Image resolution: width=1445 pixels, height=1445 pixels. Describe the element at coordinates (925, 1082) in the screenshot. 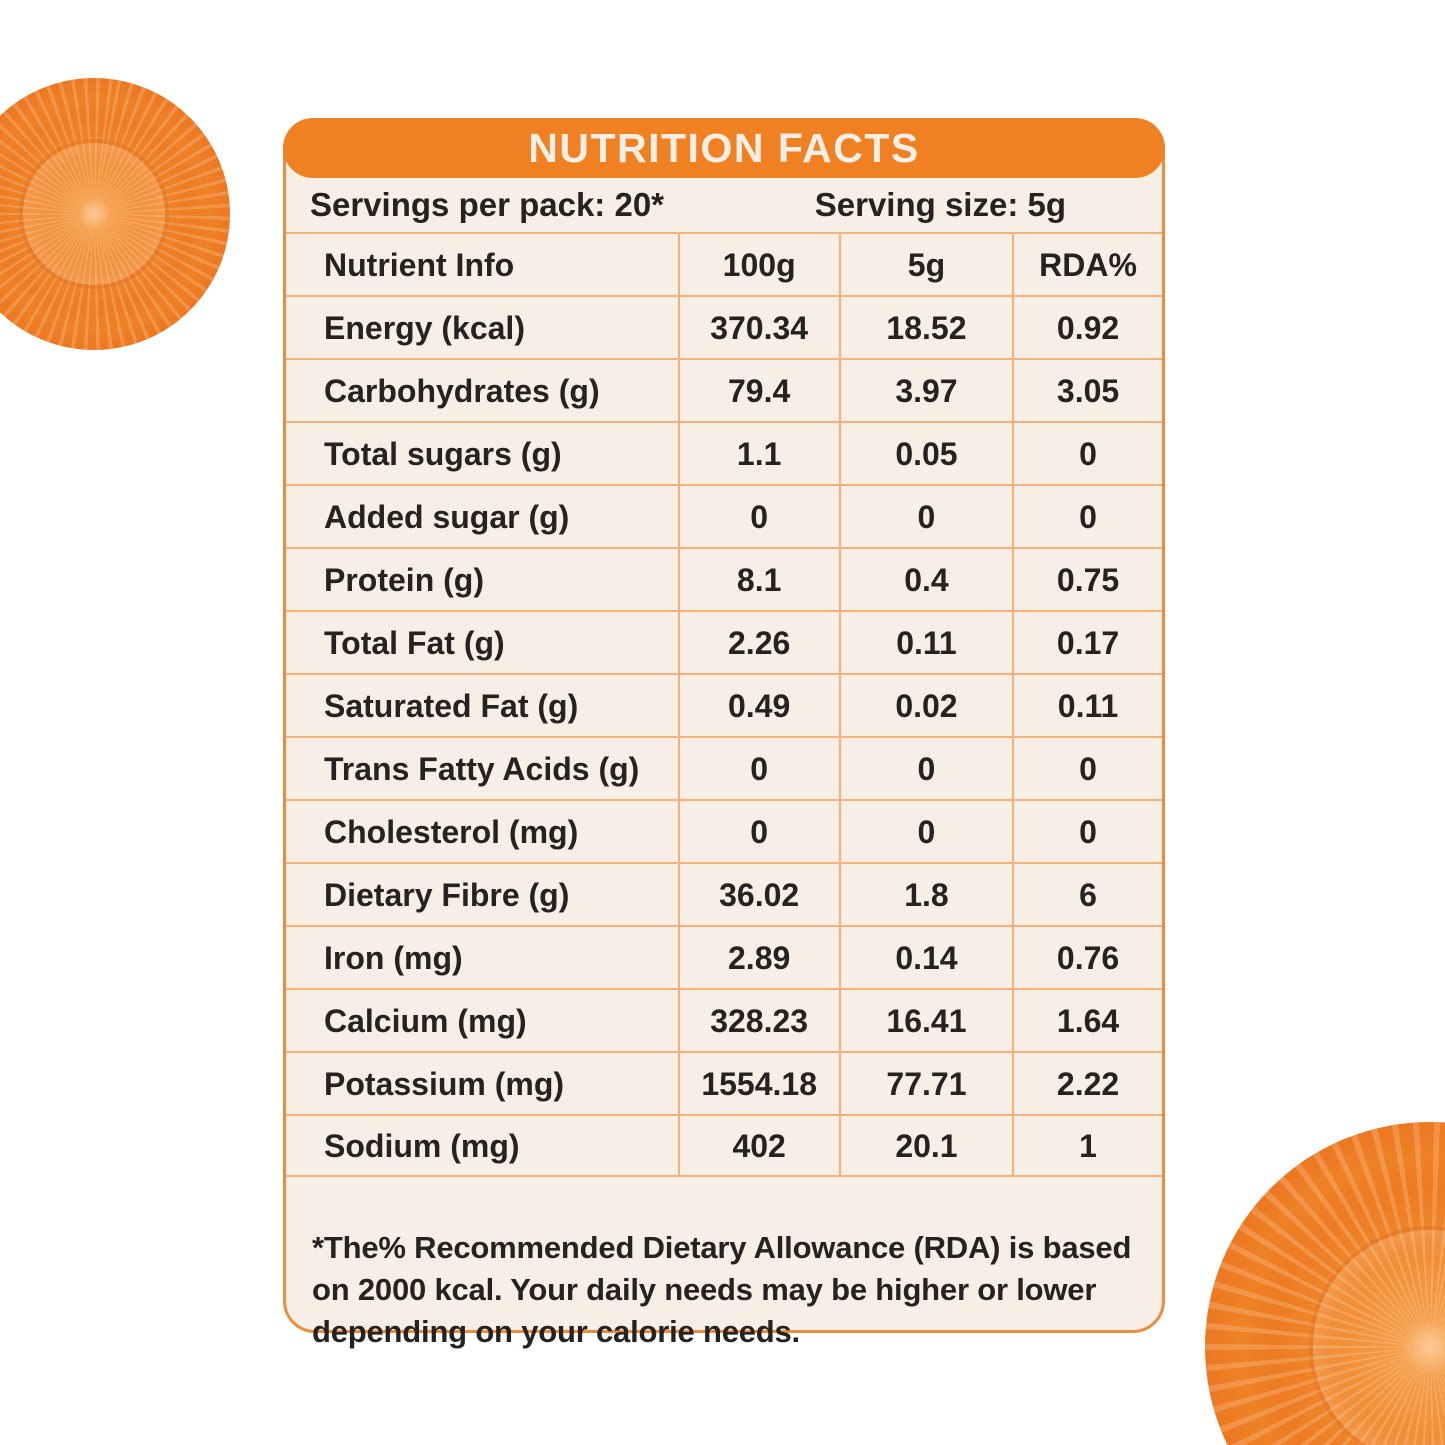

I see `nutrient-value: 77.71` at that location.